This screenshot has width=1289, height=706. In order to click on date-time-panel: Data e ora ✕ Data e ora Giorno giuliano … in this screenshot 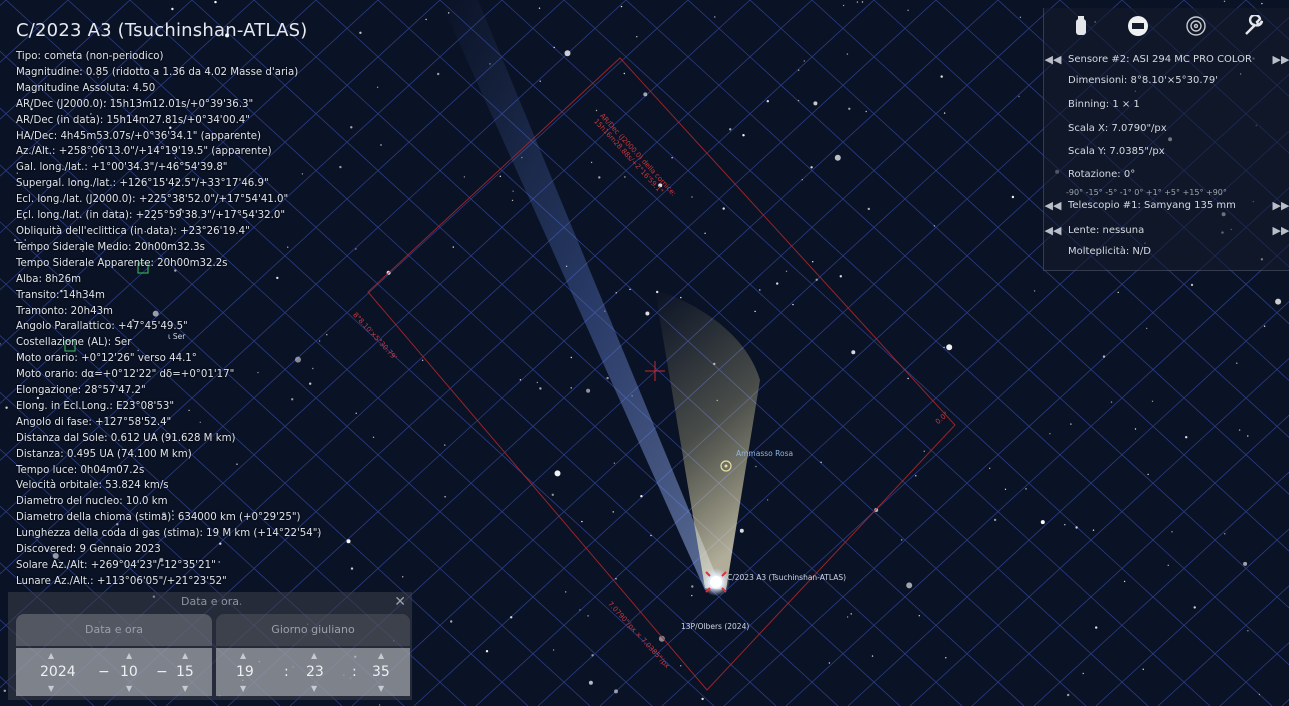, I will do `click(210, 646)`.